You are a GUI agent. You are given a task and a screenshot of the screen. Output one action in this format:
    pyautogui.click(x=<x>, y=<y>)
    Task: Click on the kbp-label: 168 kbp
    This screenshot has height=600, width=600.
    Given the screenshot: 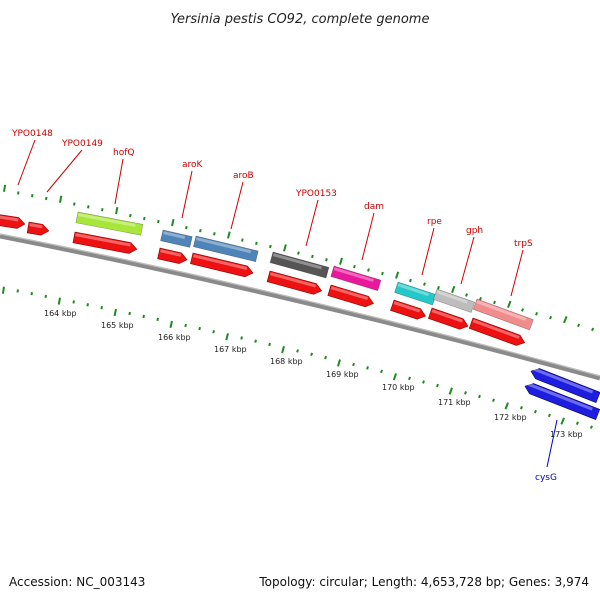 What is the action you would take?
    pyautogui.click(x=286, y=361)
    